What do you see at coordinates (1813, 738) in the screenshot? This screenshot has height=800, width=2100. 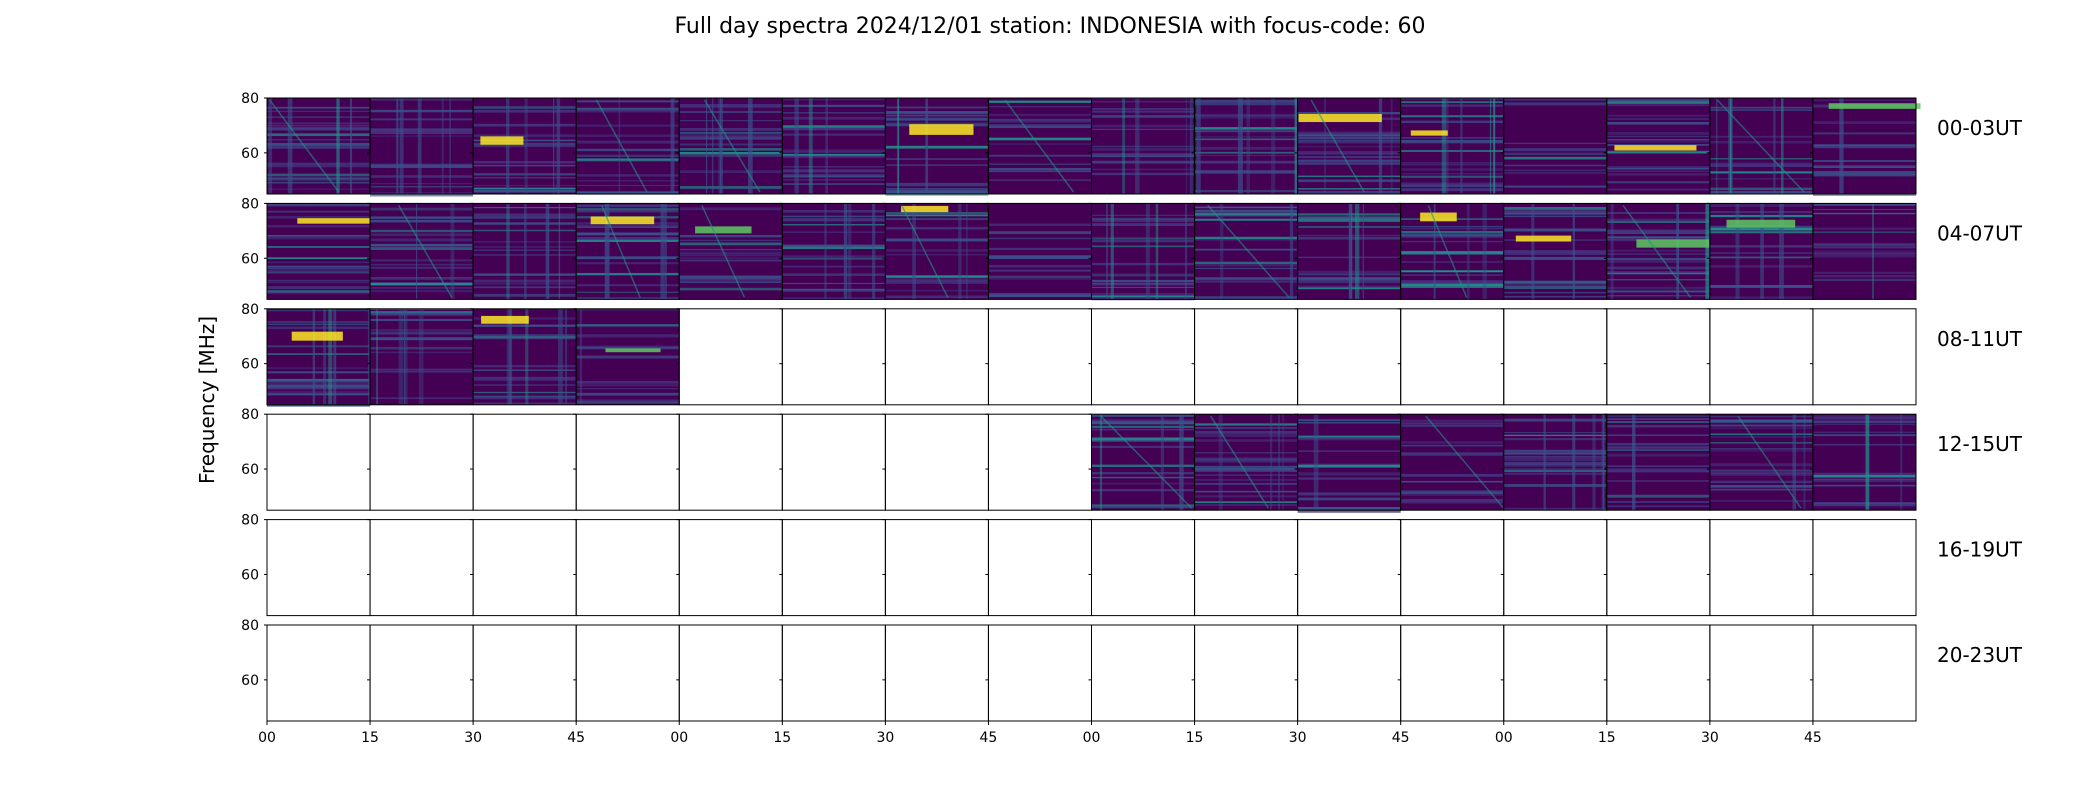 I see `x-tick-label: 45` at bounding box center [1813, 738].